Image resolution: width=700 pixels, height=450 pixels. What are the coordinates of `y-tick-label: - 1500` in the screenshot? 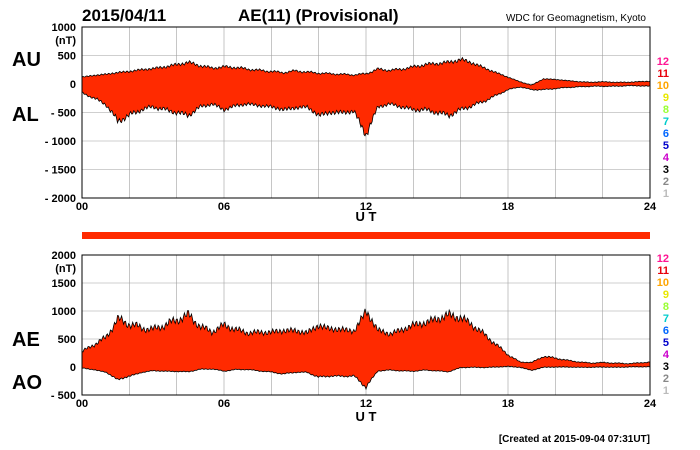 It's located at (60, 171).